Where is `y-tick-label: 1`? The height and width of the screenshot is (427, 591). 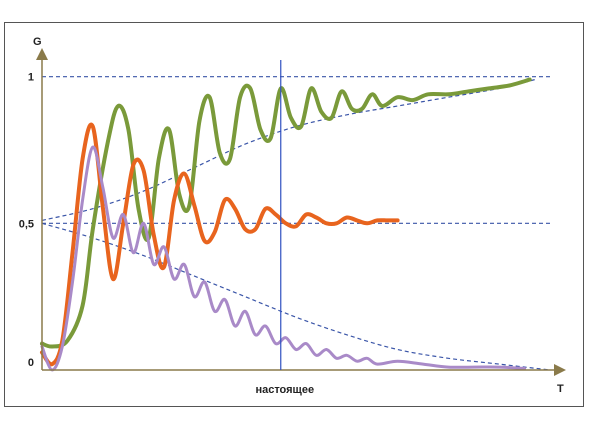
y-tick-label: 1 is located at coordinates (31, 78).